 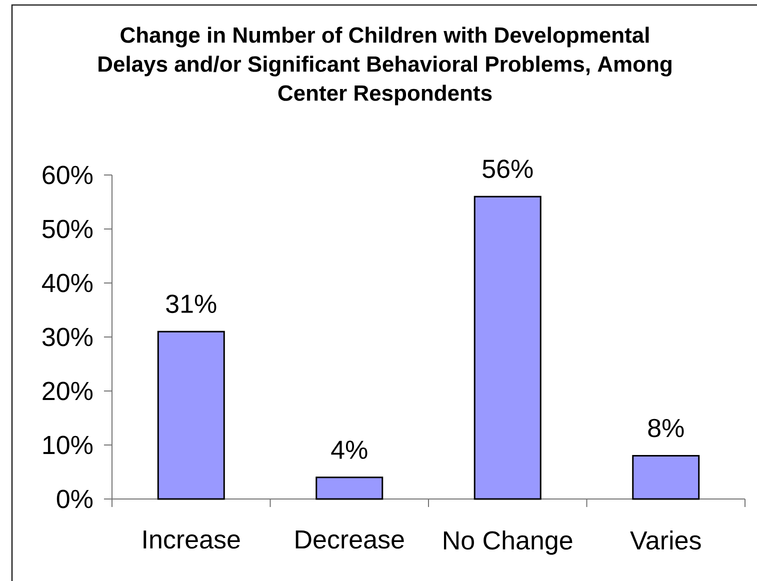 I want to click on data-label: 56%, so click(x=507, y=169).